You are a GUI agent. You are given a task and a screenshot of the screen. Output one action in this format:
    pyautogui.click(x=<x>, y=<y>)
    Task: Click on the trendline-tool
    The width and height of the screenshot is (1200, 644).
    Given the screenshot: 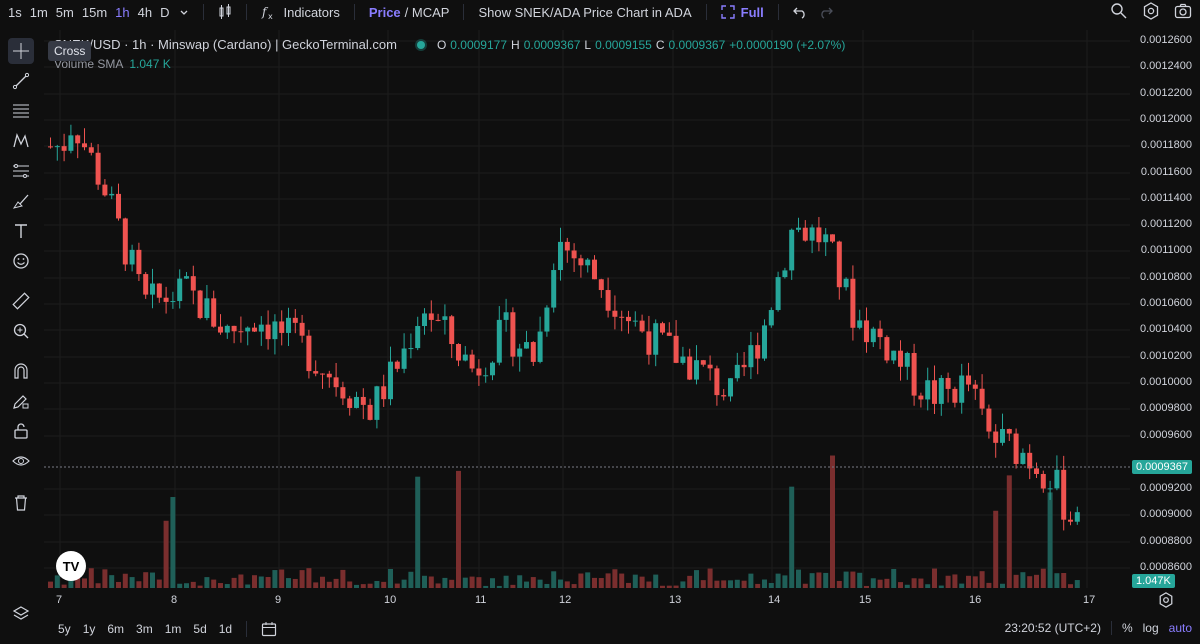 What is the action you would take?
    pyautogui.click(x=21, y=81)
    